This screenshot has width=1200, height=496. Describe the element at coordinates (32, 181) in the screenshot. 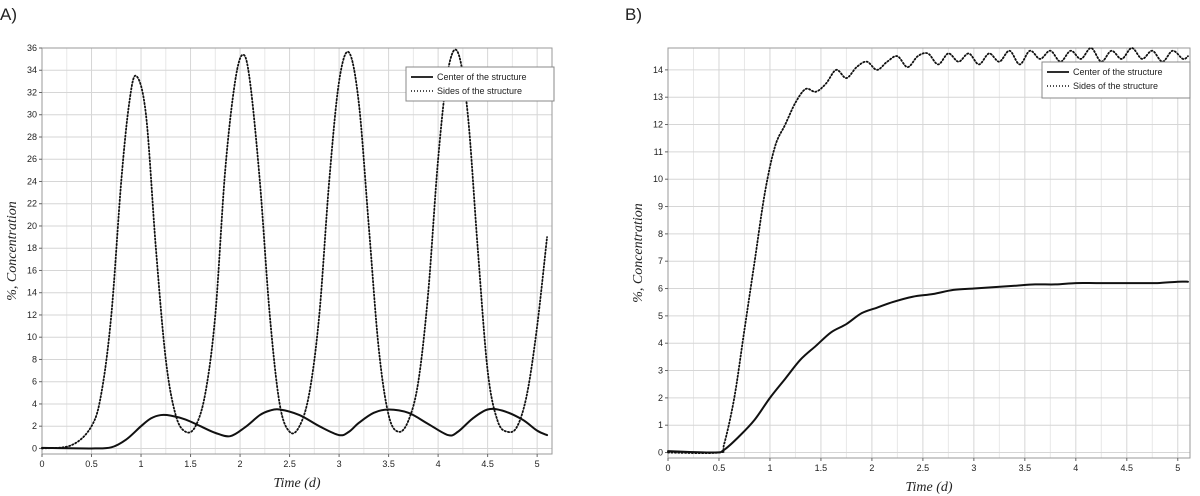

I see `y-tick-label: 24` at that location.